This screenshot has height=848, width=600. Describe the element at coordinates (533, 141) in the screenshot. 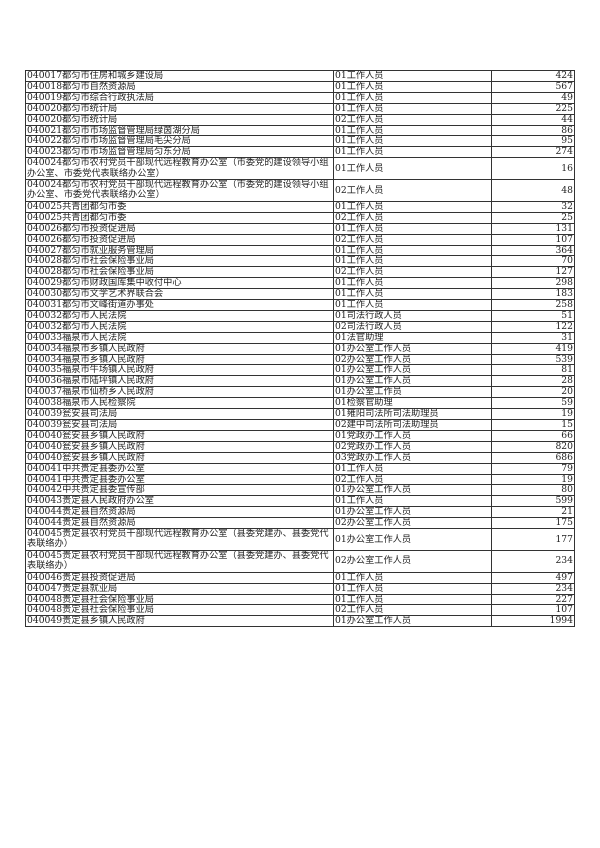

I see `count-cell: 95` at that location.